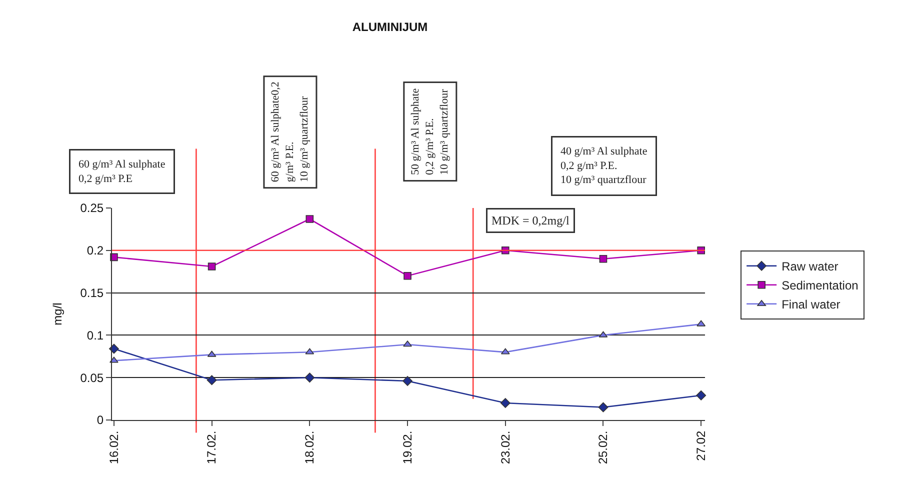 This screenshot has height=502, width=907. What do you see at coordinates (95, 251) in the screenshot?
I see `y-tick-label: 0.2` at bounding box center [95, 251].